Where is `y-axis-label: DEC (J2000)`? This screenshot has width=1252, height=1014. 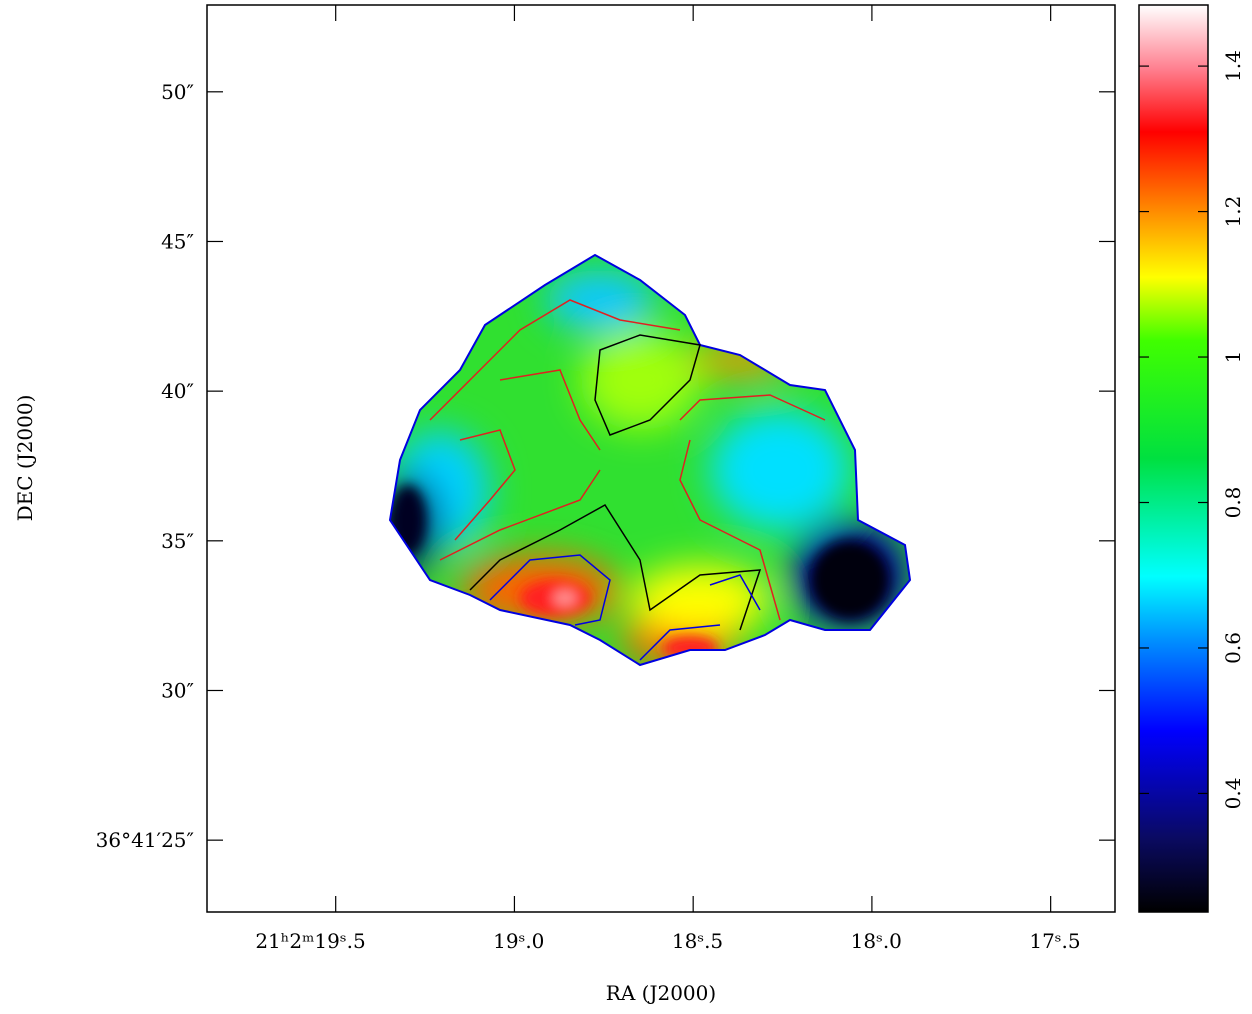
y-axis-label: DEC (J2000) is located at coordinates (25, 458).